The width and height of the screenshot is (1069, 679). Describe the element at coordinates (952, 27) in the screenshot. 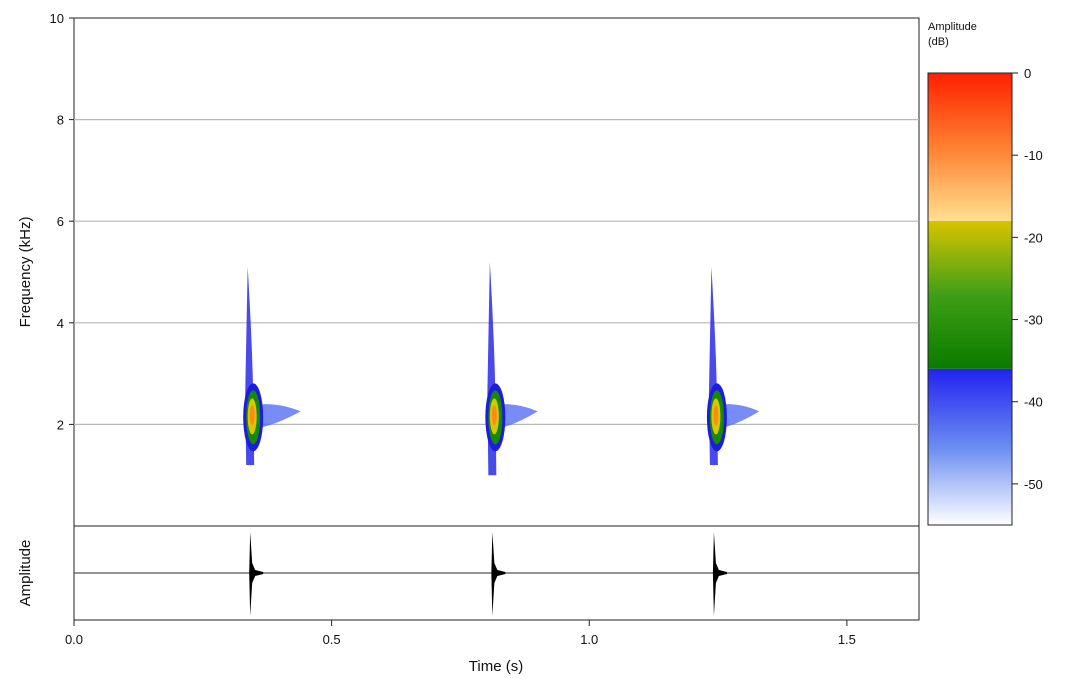

I see `colorbar-title-line1: Amplitude` at that location.